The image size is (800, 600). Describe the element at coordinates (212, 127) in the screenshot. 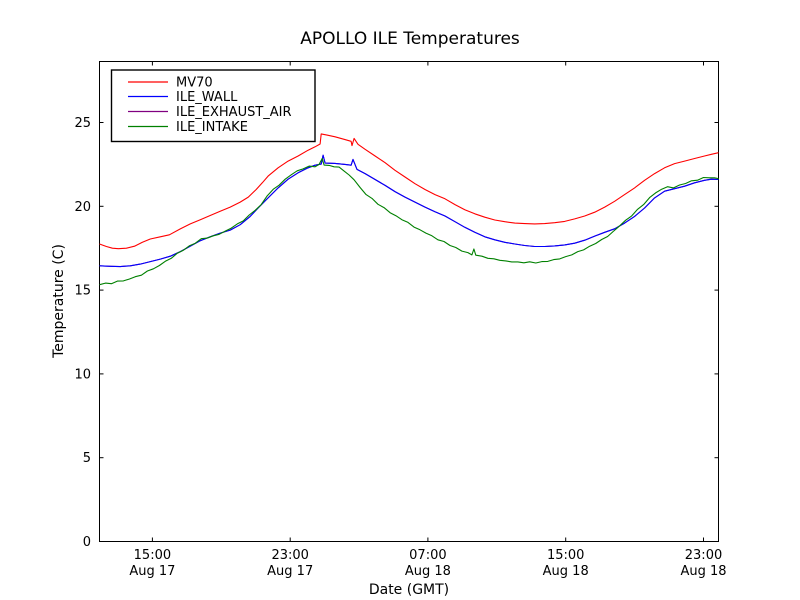

I see `legend-label-ile-intake: ILE_INTAKE` at that location.